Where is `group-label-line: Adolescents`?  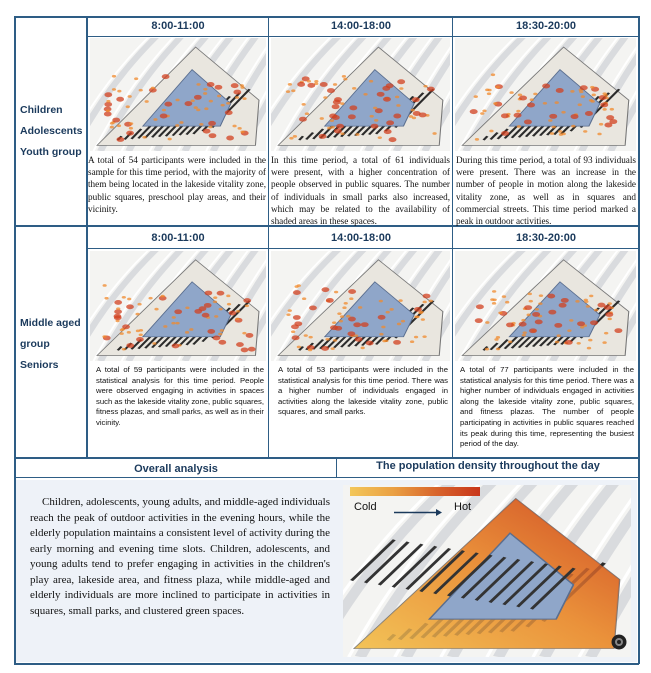
group-label-line: Adolescents is located at coordinates (51, 131).